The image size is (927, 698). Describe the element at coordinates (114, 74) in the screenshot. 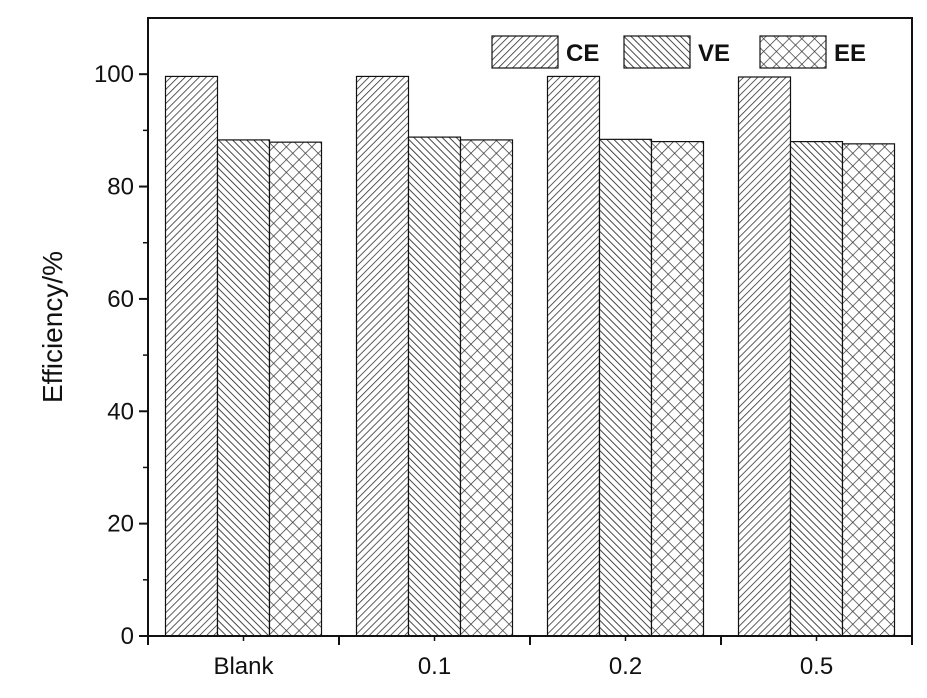

I see `y-tick-label: 100` at that location.